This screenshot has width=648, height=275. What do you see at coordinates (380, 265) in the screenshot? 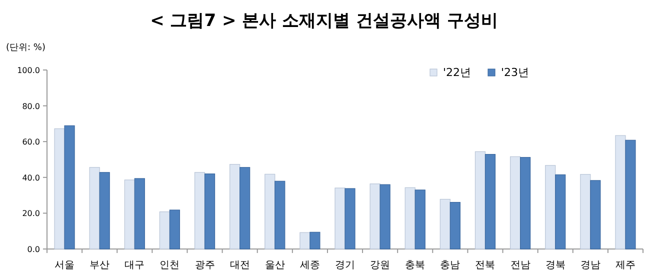
I see `x-tick-label: 강원` at bounding box center [380, 265].